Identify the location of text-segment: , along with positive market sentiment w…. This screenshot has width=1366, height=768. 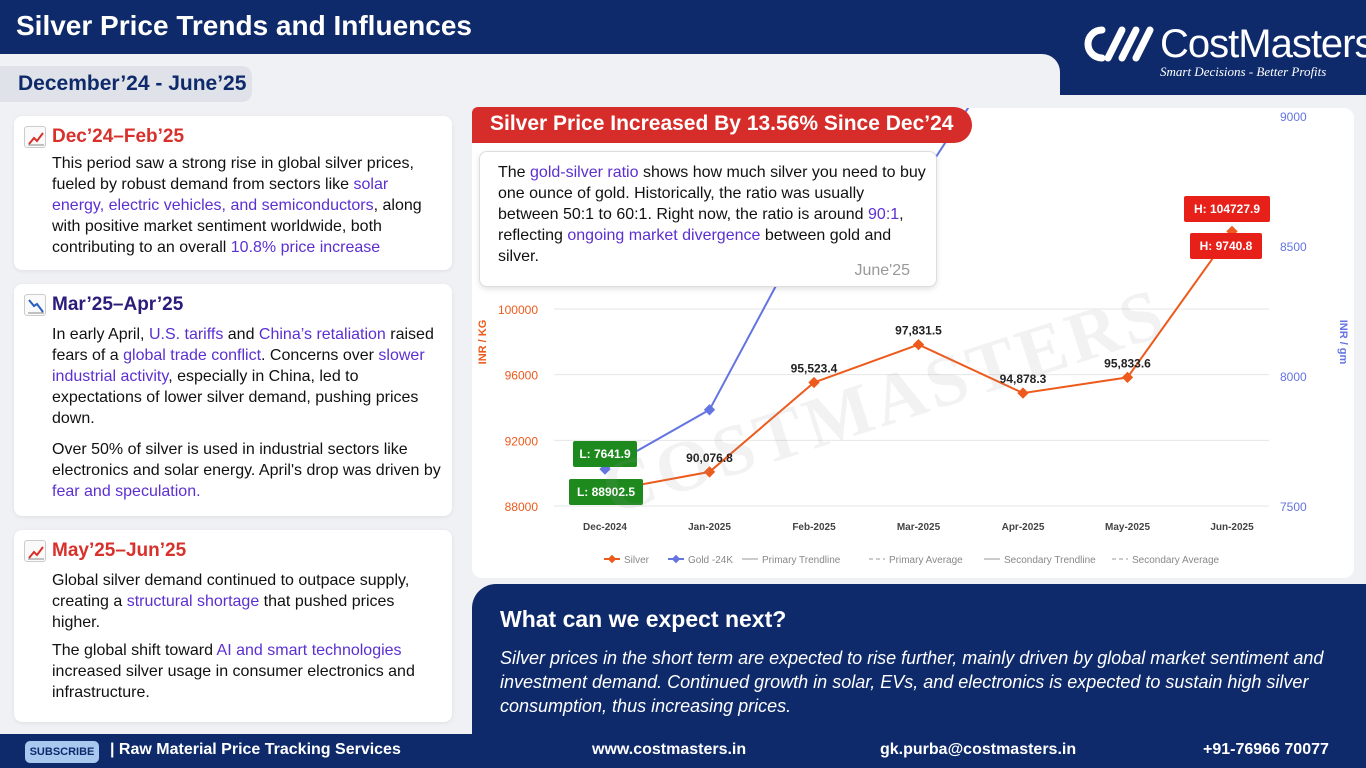
(237, 226).